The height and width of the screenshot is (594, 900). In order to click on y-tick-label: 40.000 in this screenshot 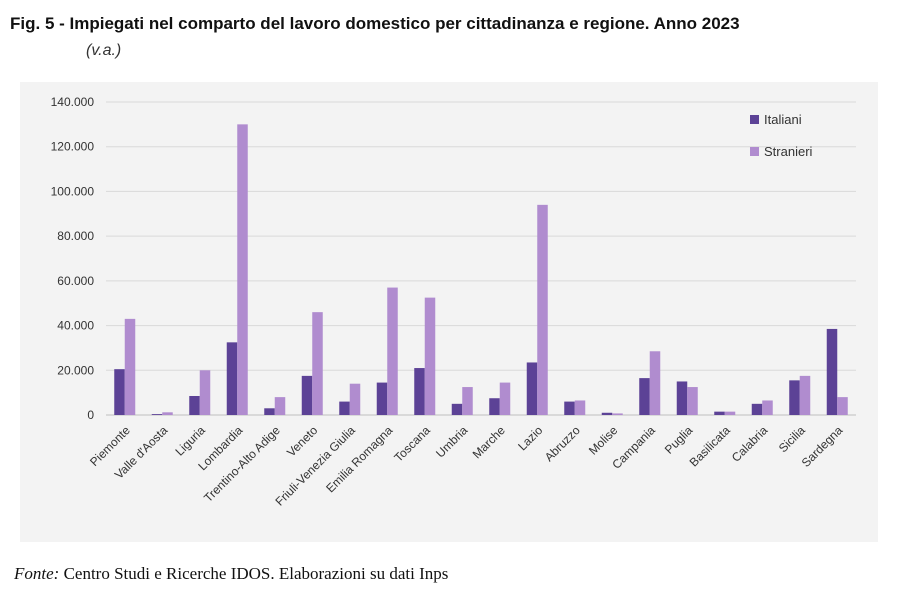, I will do `click(75, 326)`.